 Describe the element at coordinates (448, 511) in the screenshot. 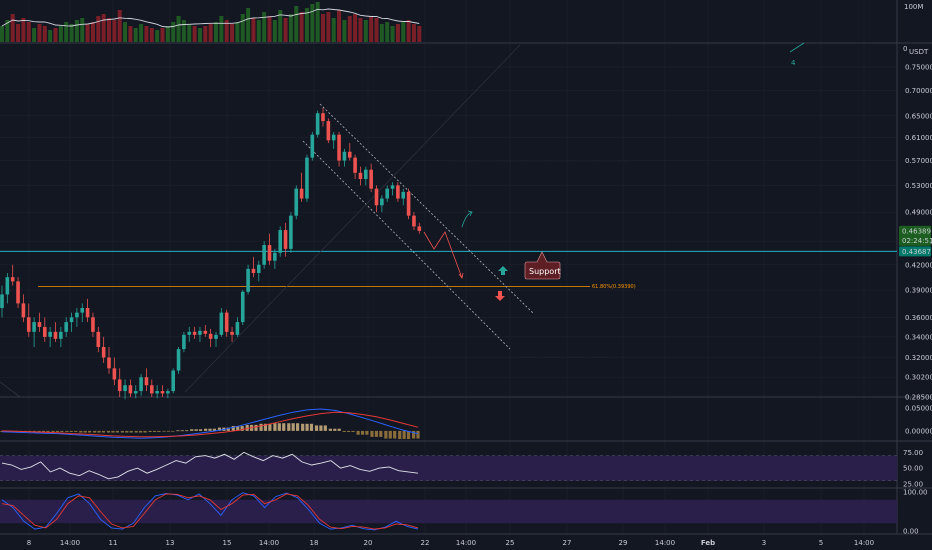

I see `stoch-band` at that location.